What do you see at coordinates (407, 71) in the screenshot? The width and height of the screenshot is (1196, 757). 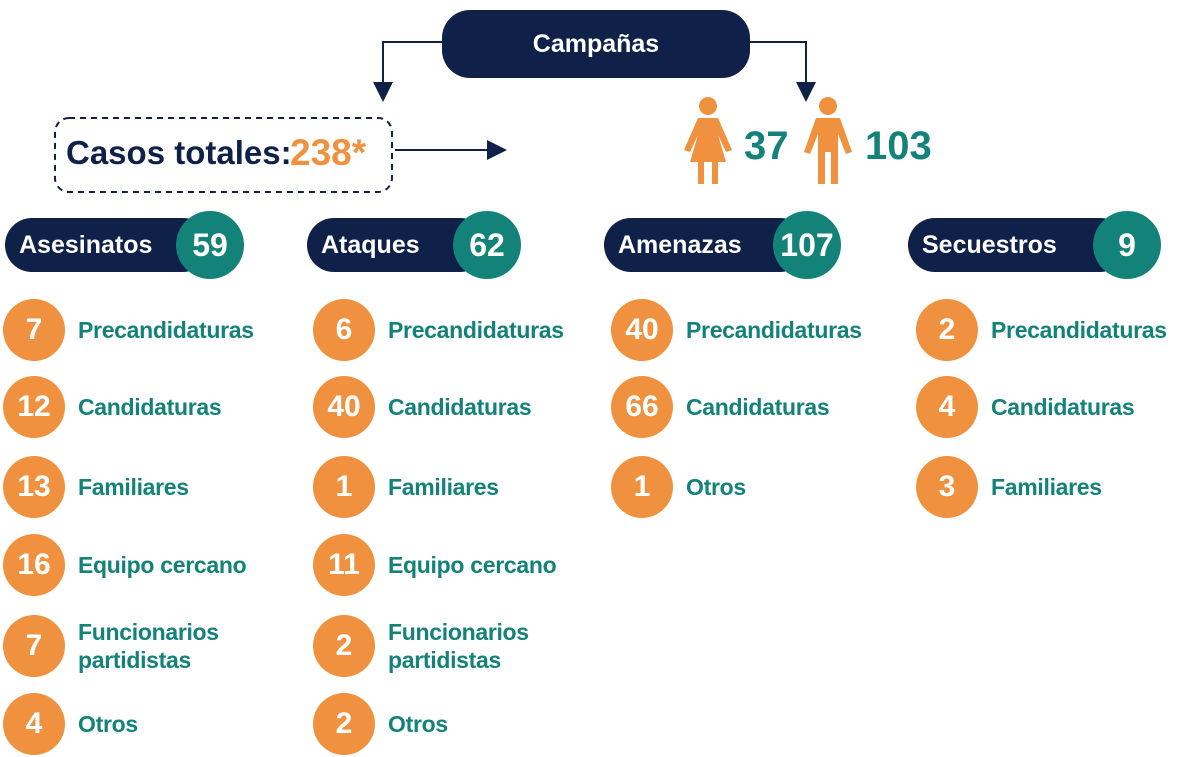 I see `arrow-left` at bounding box center [407, 71].